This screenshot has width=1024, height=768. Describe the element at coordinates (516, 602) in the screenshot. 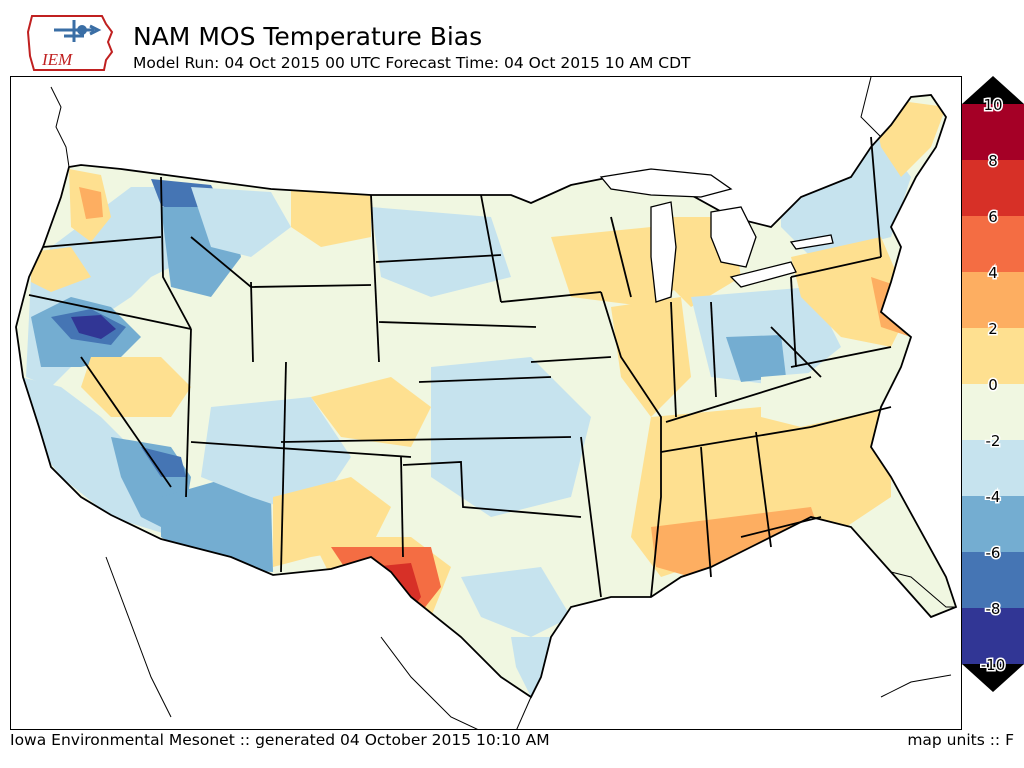

I see `light-cool-texas-east` at that location.